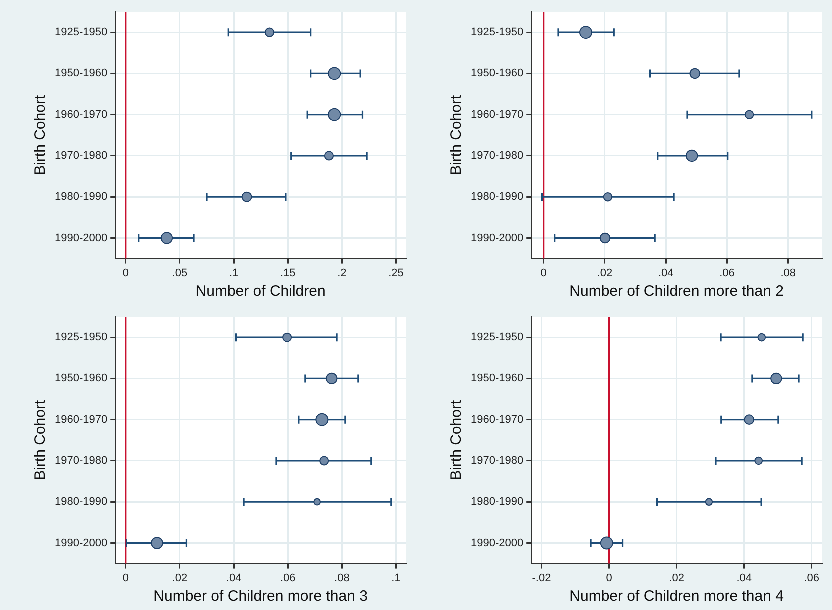 The width and height of the screenshot is (832, 610). What do you see at coordinates (542, 578) in the screenshot?
I see `x-tick-label: -.02` at bounding box center [542, 578].